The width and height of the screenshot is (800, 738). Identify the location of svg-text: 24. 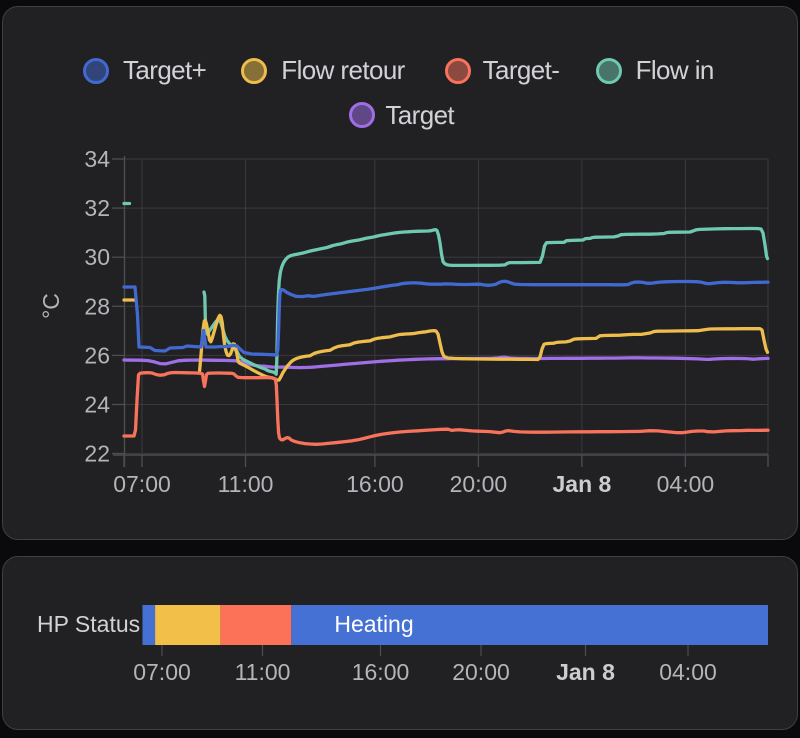
(97, 405).